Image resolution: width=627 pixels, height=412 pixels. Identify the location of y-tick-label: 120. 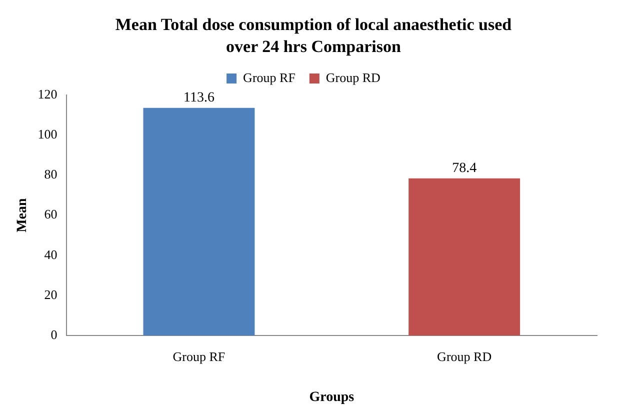
(48, 94).